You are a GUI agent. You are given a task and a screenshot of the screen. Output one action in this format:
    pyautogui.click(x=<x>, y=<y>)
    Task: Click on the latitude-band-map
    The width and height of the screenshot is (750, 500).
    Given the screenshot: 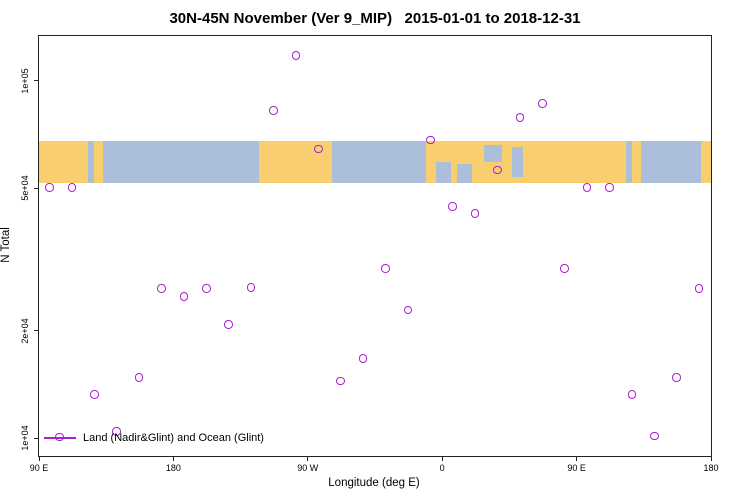 What is the action you would take?
    pyautogui.click(x=375, y=162)
    